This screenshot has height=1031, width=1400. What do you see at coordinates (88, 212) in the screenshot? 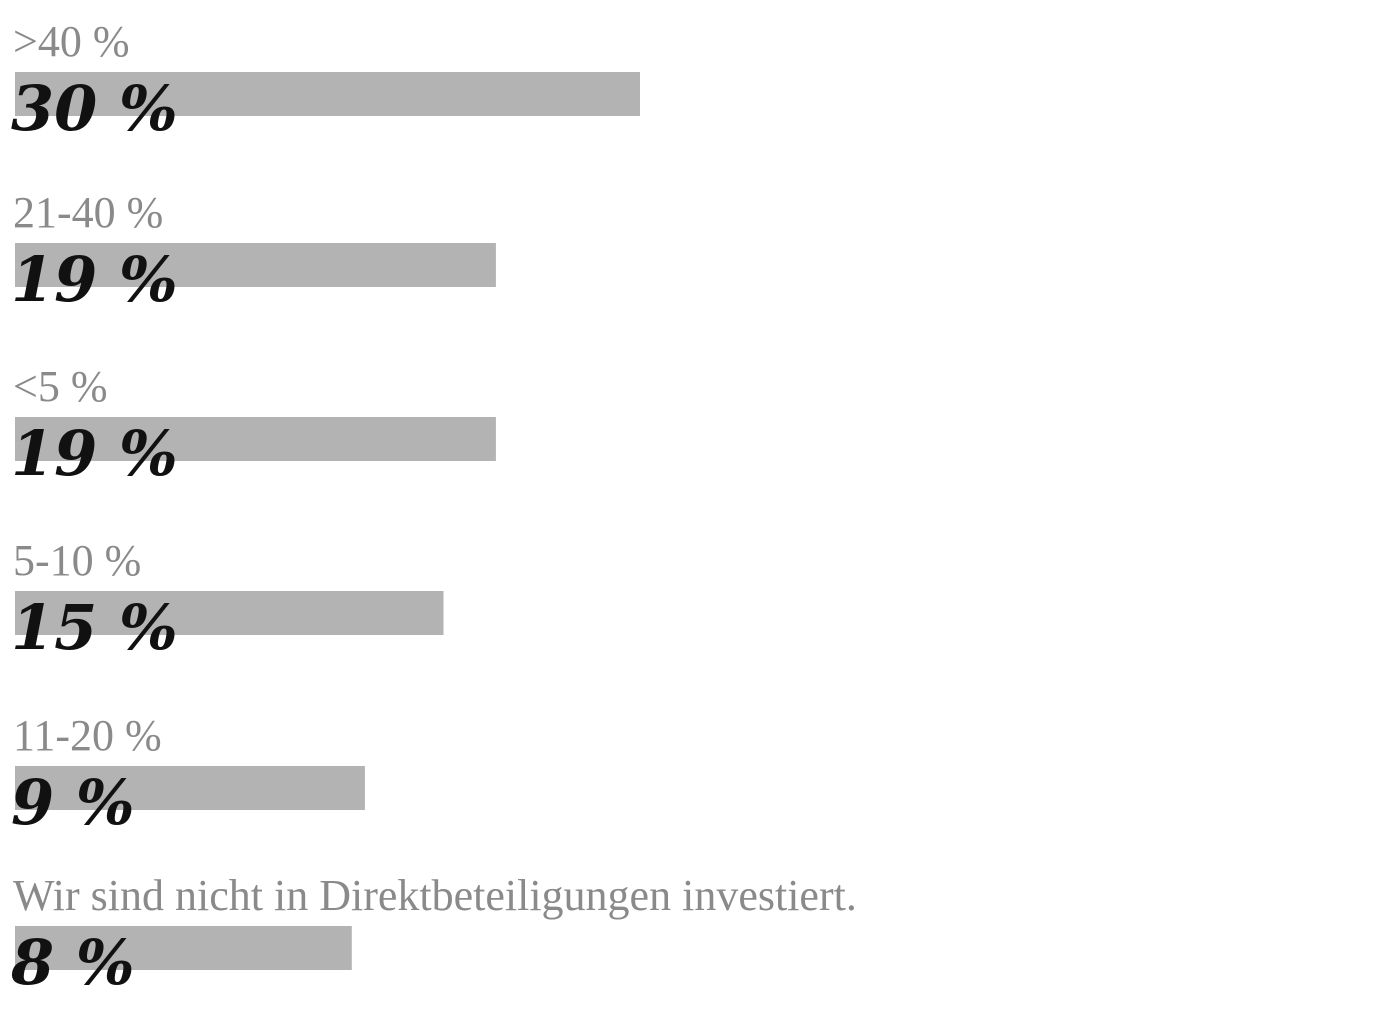
I see `category-label: 21-40 %` at bounding box center [88, 212].